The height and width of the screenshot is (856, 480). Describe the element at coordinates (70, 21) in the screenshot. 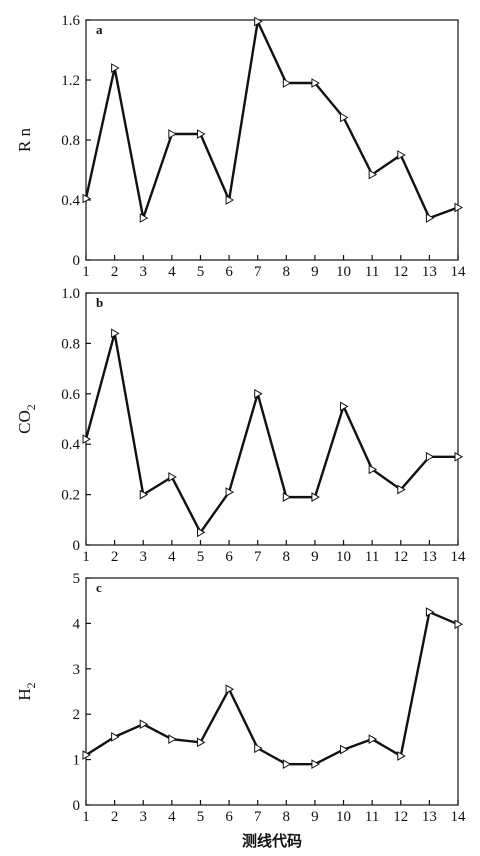

I see `y-tick-label: 1.6` at that location.